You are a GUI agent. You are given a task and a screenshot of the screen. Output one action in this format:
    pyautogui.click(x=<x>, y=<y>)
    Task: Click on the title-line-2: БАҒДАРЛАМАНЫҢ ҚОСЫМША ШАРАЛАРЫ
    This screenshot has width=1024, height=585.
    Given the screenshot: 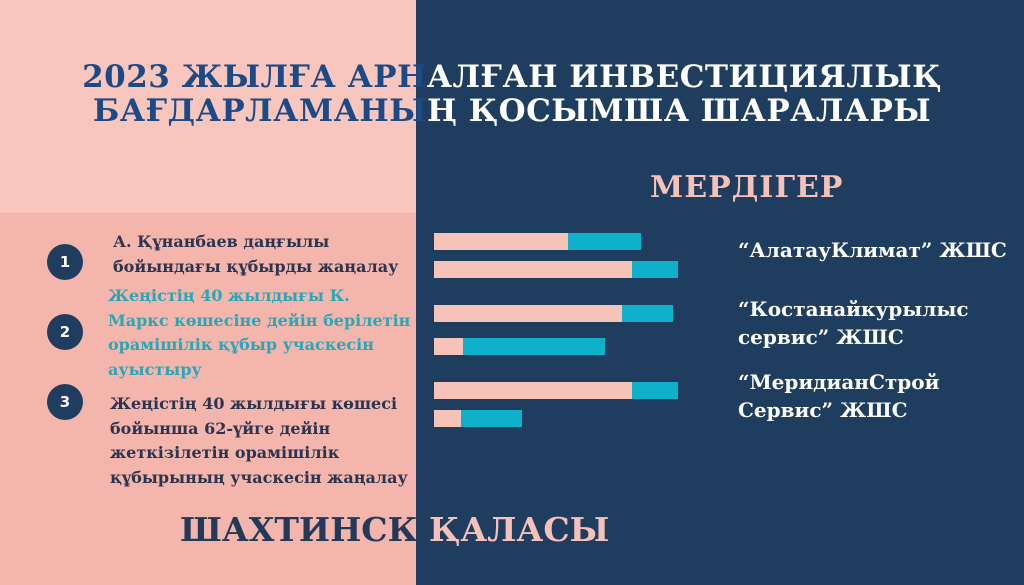 What is the action you would take?
    pyautogui.click(x=512, y=111)
    